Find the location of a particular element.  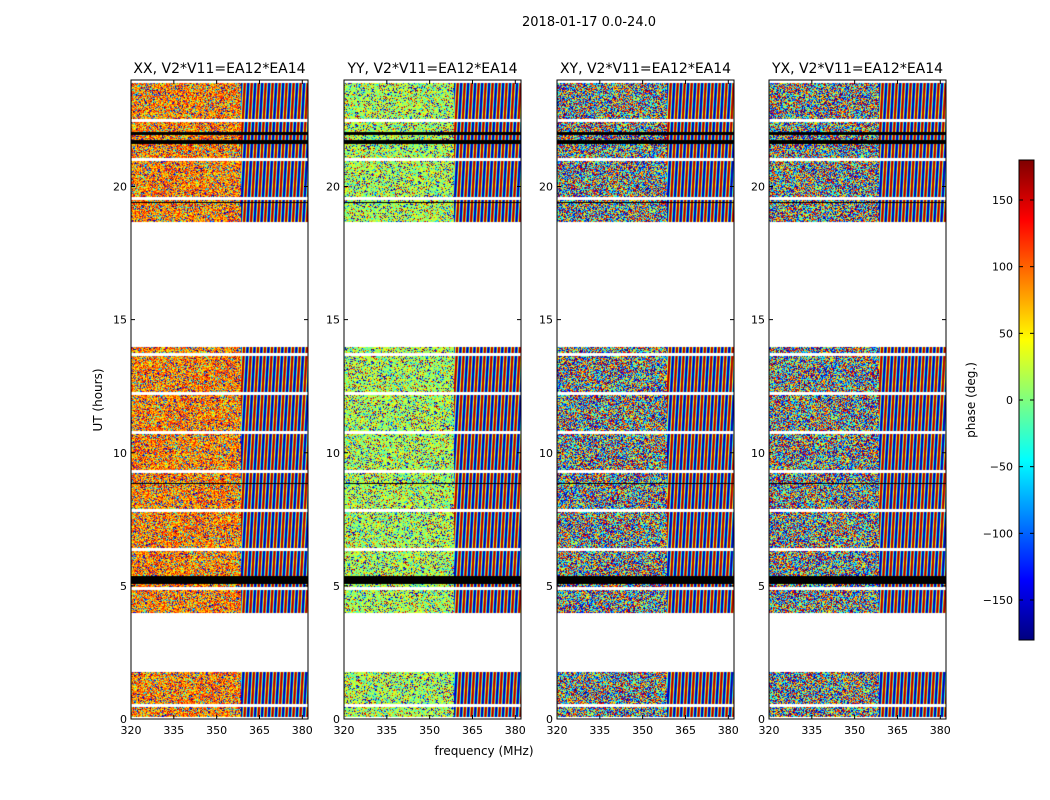

colorbar-tick-label: 0 is located at coordinates (1009, 400).